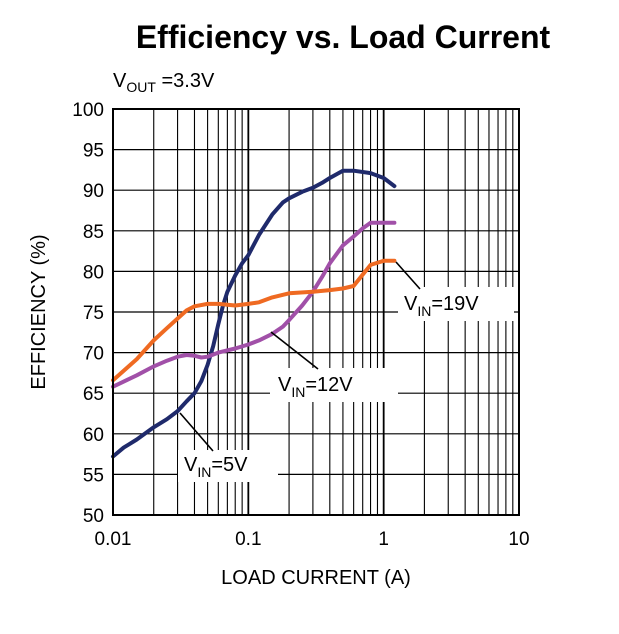  What do you see at coordinates (93, 151) in the screenshot?
I see `y-tick-label: 95` at bounding box center [93, 151].